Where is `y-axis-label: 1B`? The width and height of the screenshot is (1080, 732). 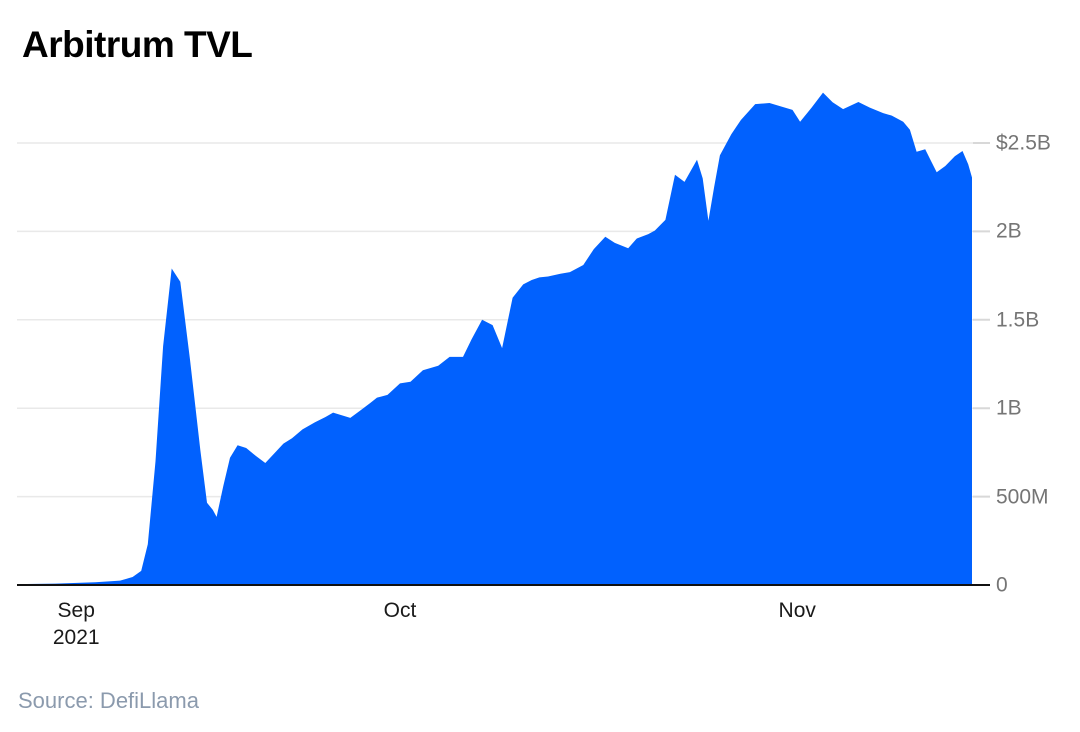 y-axis-label: 1B is located at coordinates (1009, 408).